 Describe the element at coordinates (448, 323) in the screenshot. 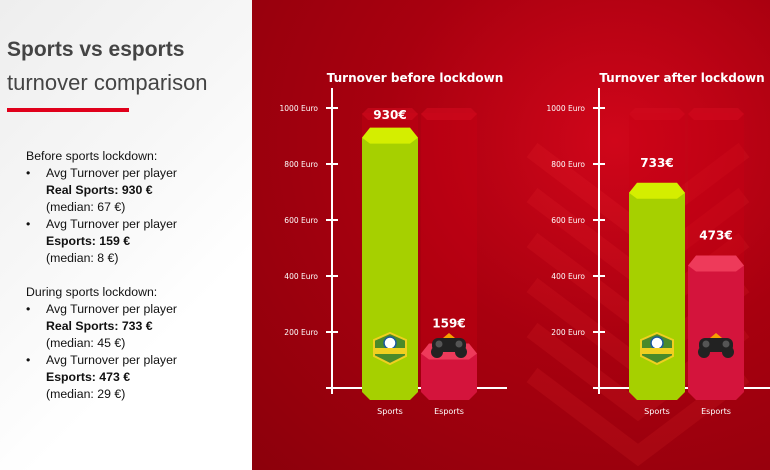

I see `data-label: 159€` at that location.